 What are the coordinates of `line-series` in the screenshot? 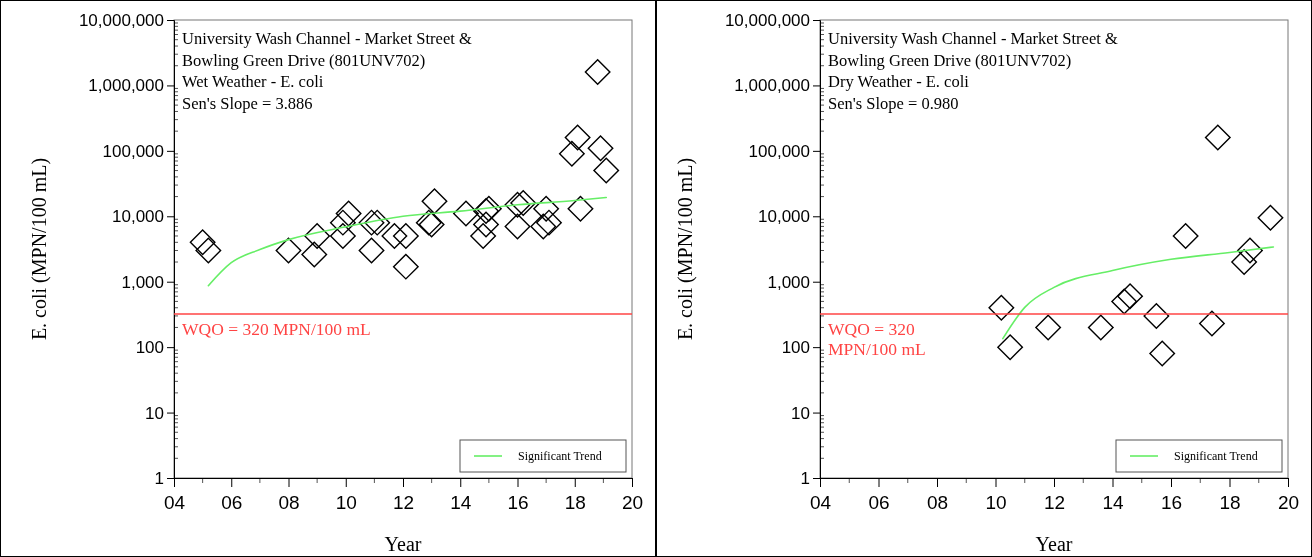 It's located at (407, 241).